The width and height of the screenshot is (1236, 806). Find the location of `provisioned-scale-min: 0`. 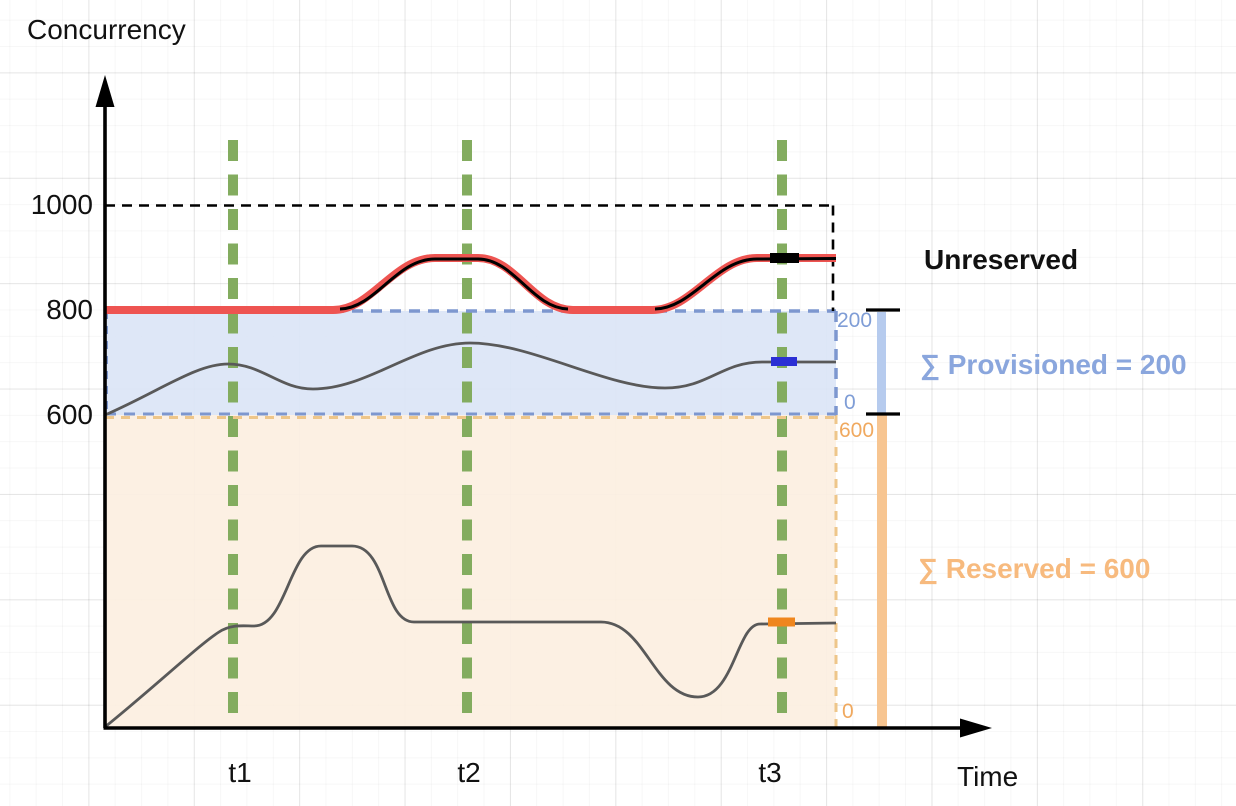

provisioned-scale-min: 0 is located at coordinates (850, 402).